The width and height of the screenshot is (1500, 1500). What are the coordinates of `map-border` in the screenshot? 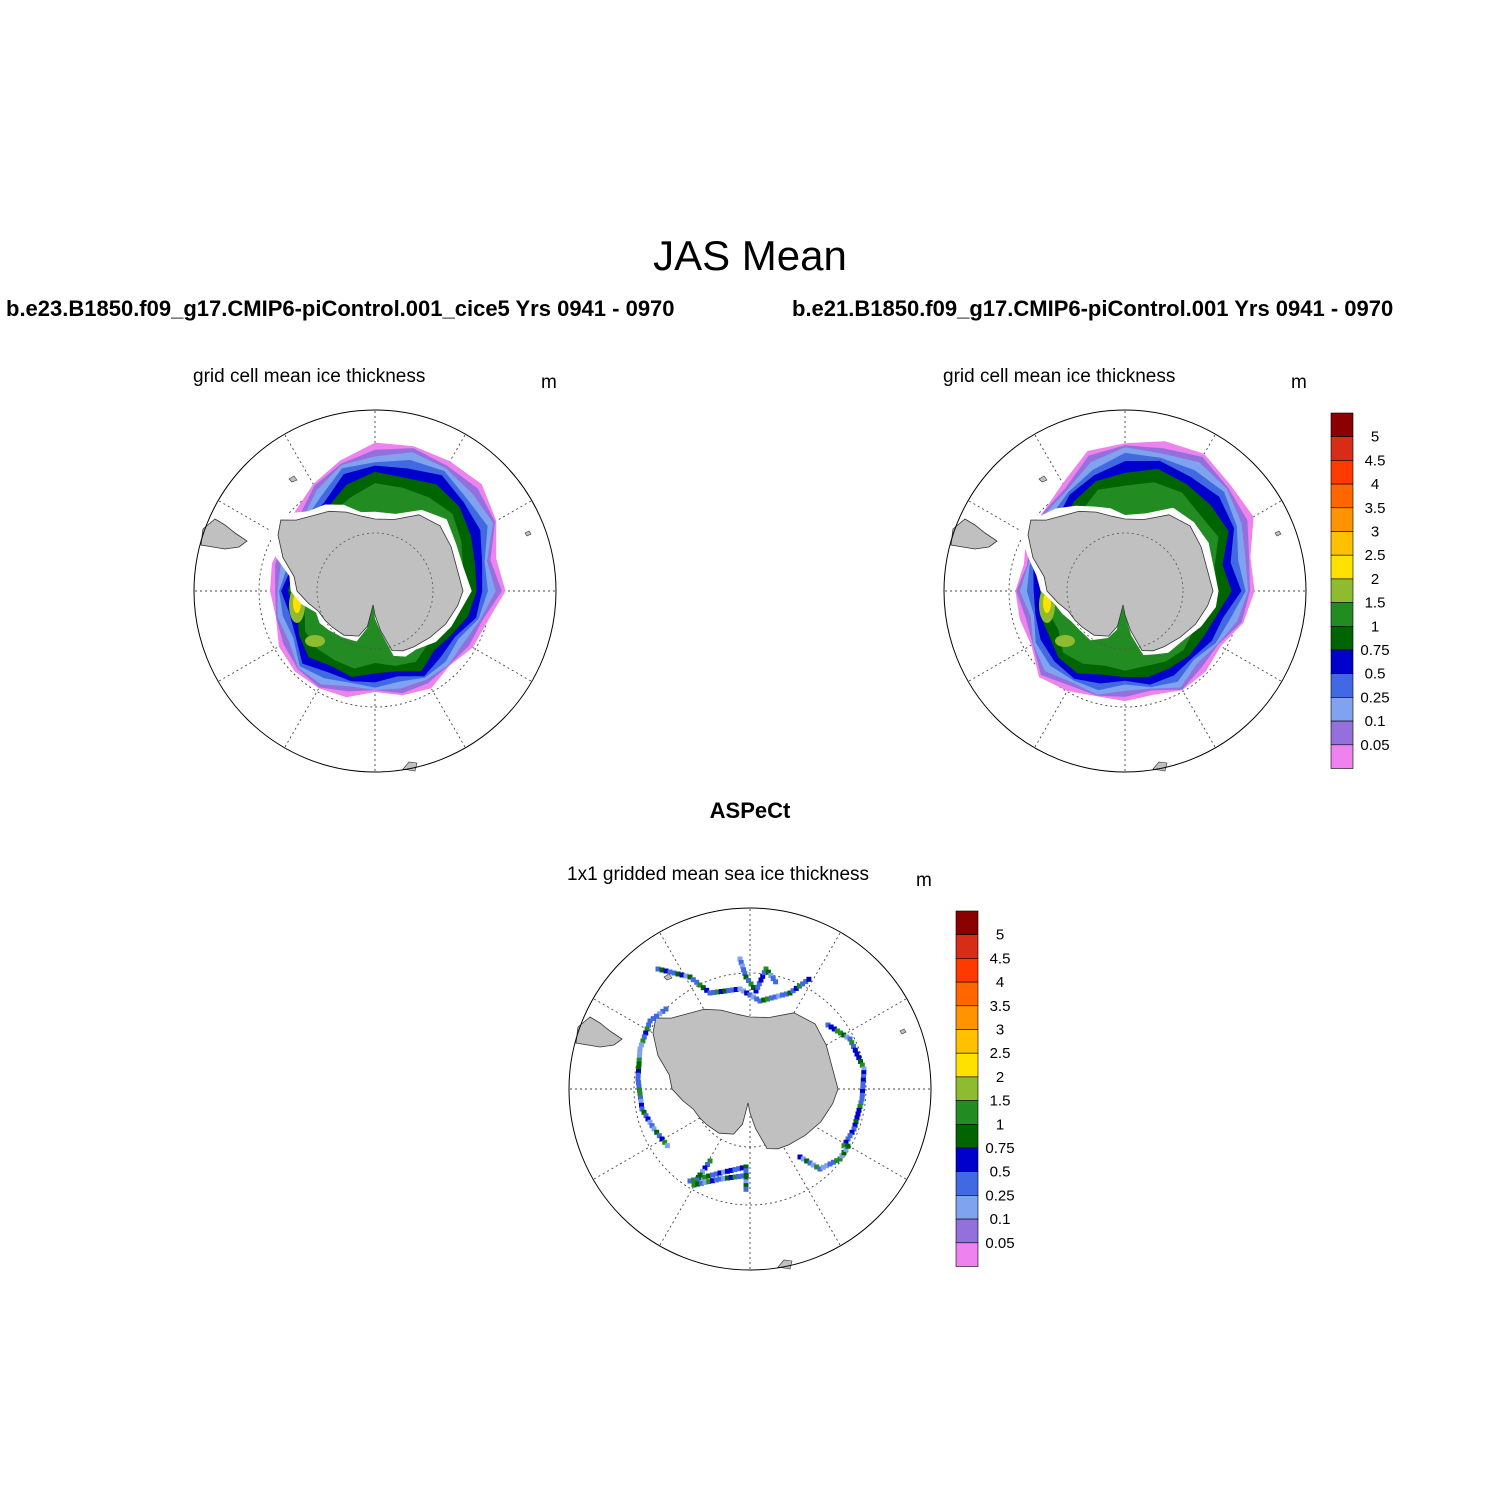 It's located at (1125, 591).